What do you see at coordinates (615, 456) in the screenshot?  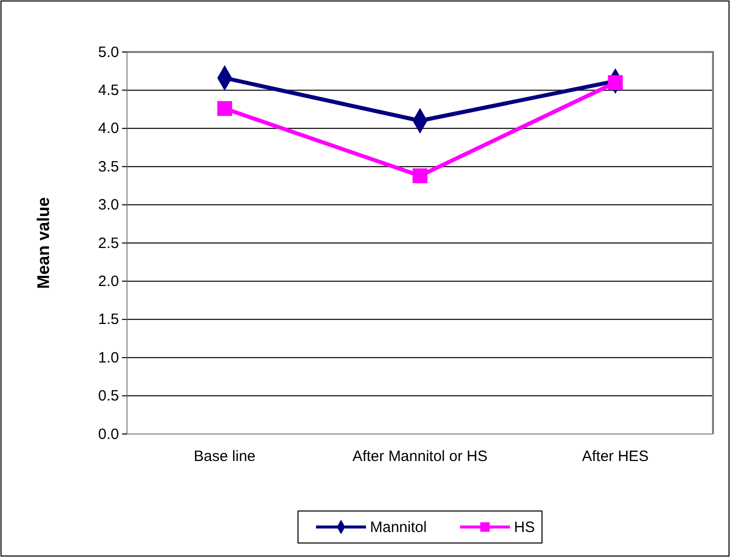 I see `x-tick-label: After HES` at bounding box center [615, 456].